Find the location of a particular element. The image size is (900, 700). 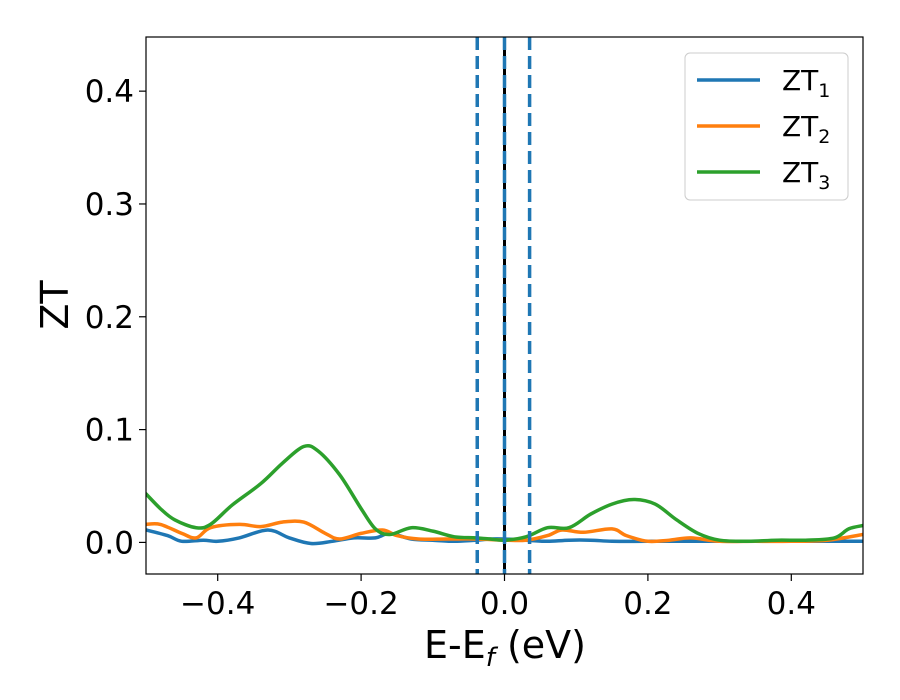

x-tick-label: 0.4 is located at coordinates (791, 604).